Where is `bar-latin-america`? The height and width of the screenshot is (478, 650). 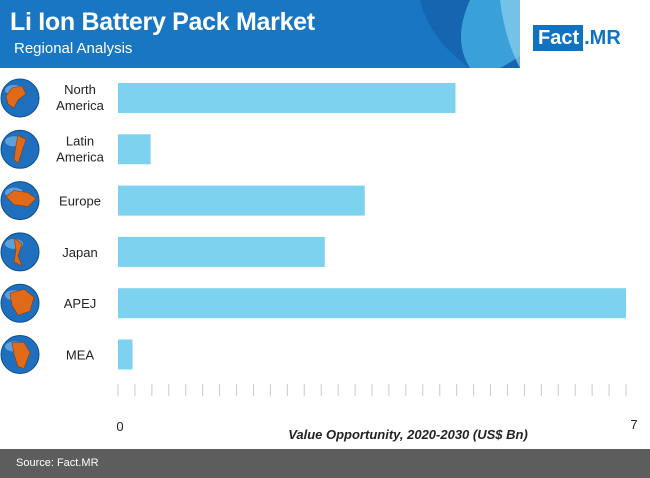 bar-latin-america is located at coordinates (134, 149).